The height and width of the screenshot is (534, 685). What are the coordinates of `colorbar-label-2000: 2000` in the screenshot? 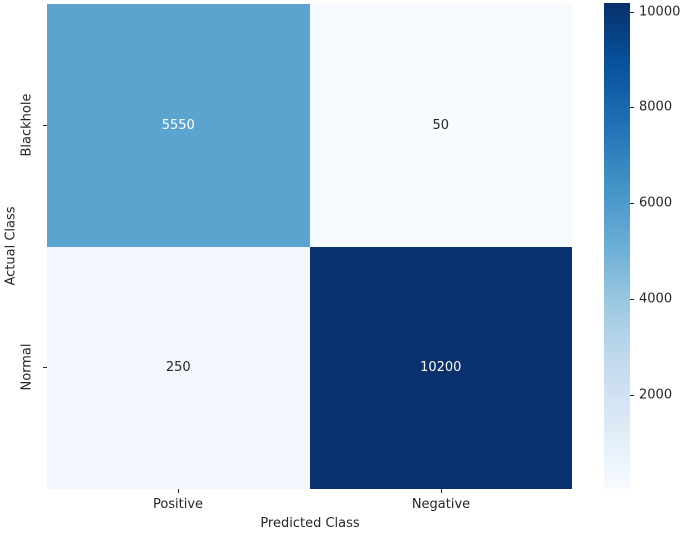 It's located at (656, 395).